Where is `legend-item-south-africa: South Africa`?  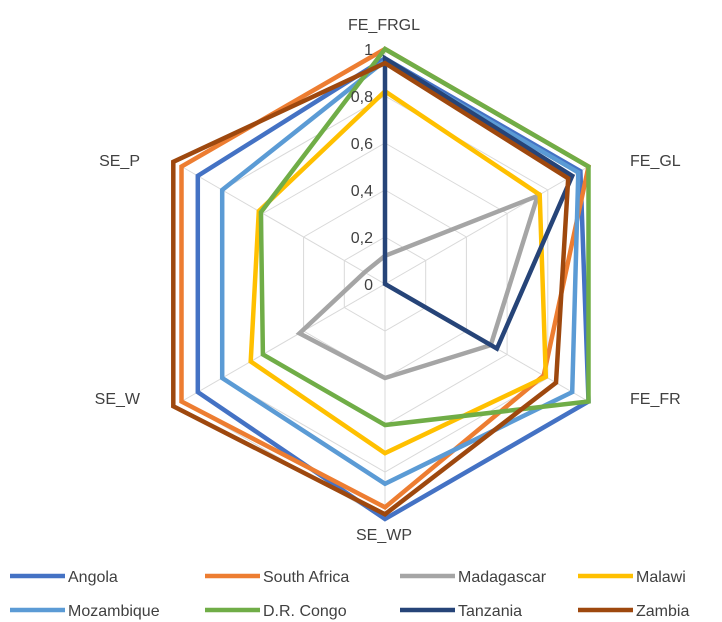
legend-item-south-africa: South Africa is located at coordinates (277, 577).